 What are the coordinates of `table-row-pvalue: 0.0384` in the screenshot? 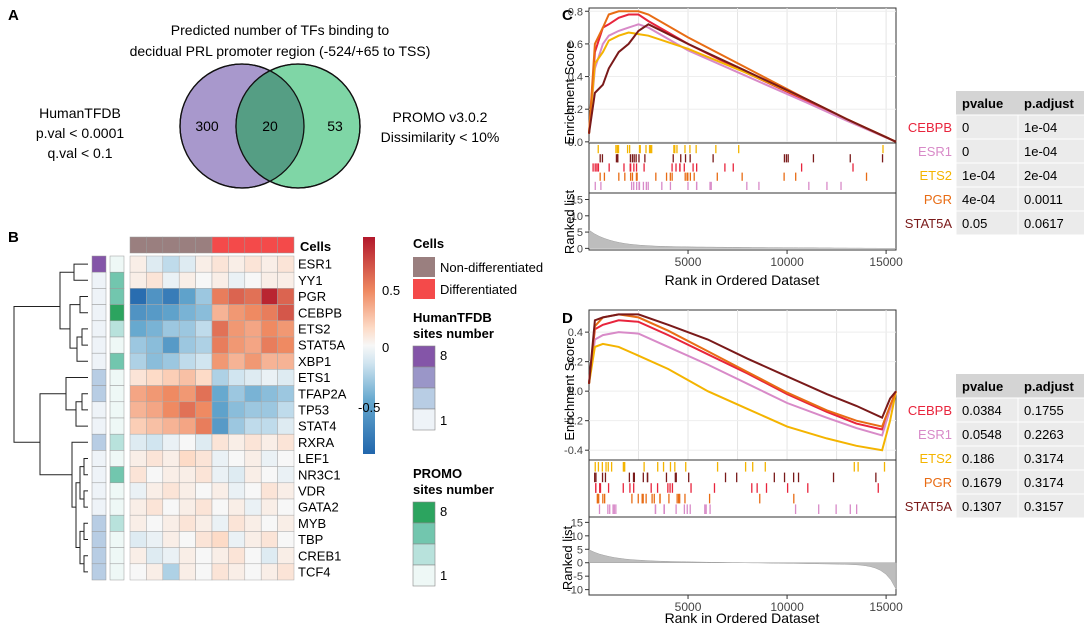 It's located at (982, 410).